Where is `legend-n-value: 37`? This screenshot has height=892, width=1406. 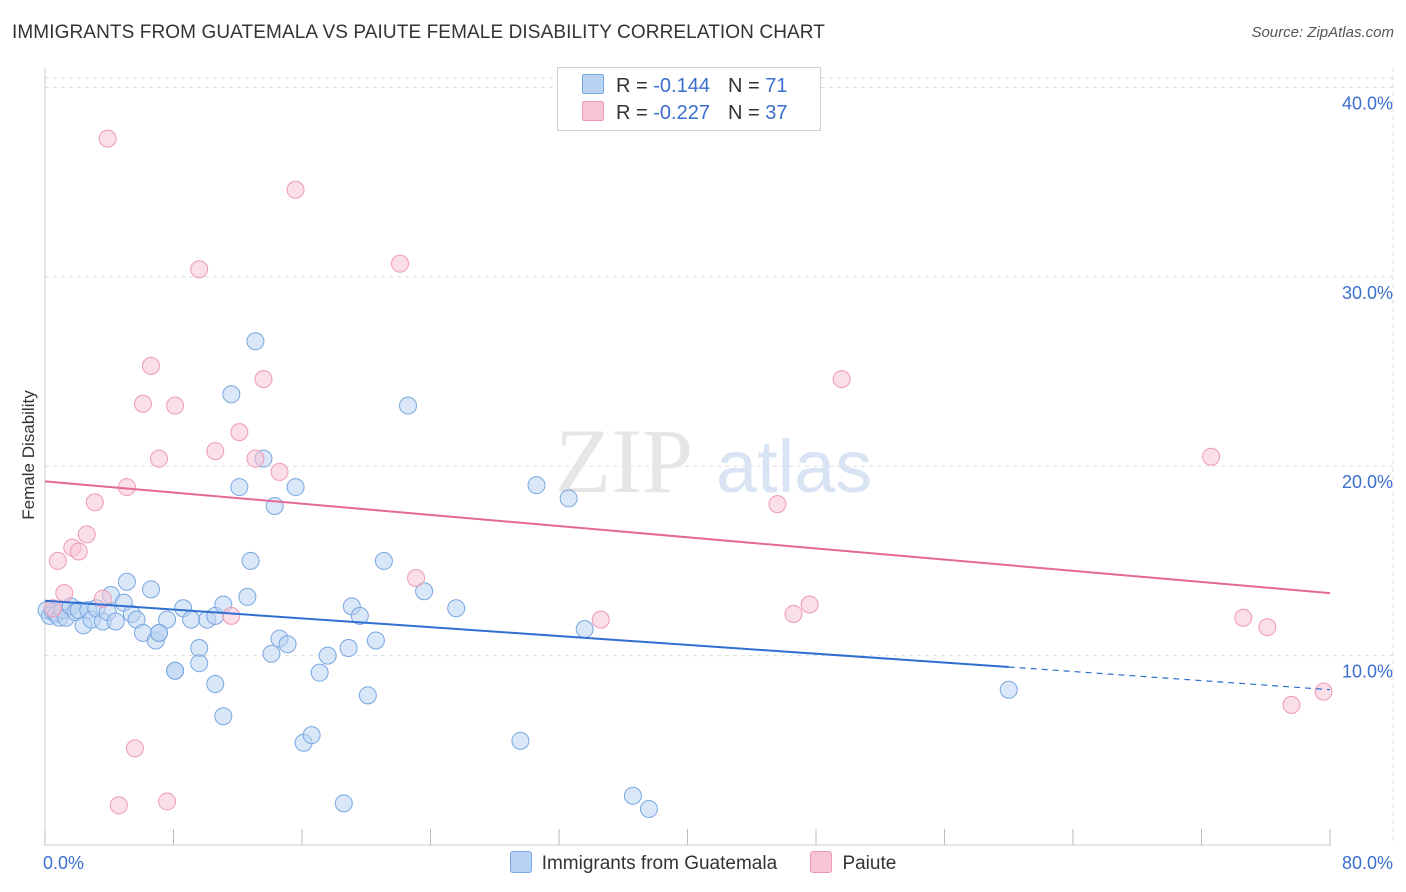
legend-n-value: 37 is located at coordinates (776, 113).